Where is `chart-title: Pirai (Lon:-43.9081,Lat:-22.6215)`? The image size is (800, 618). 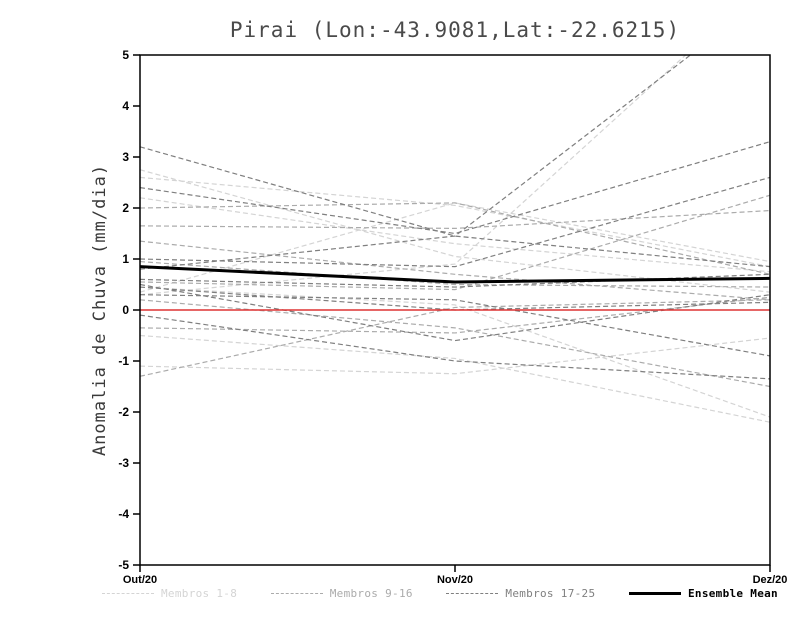
chart-title: Pirai (Lon:-43.9081,Lat:-22.6215) is located at coordinates (455, 30).